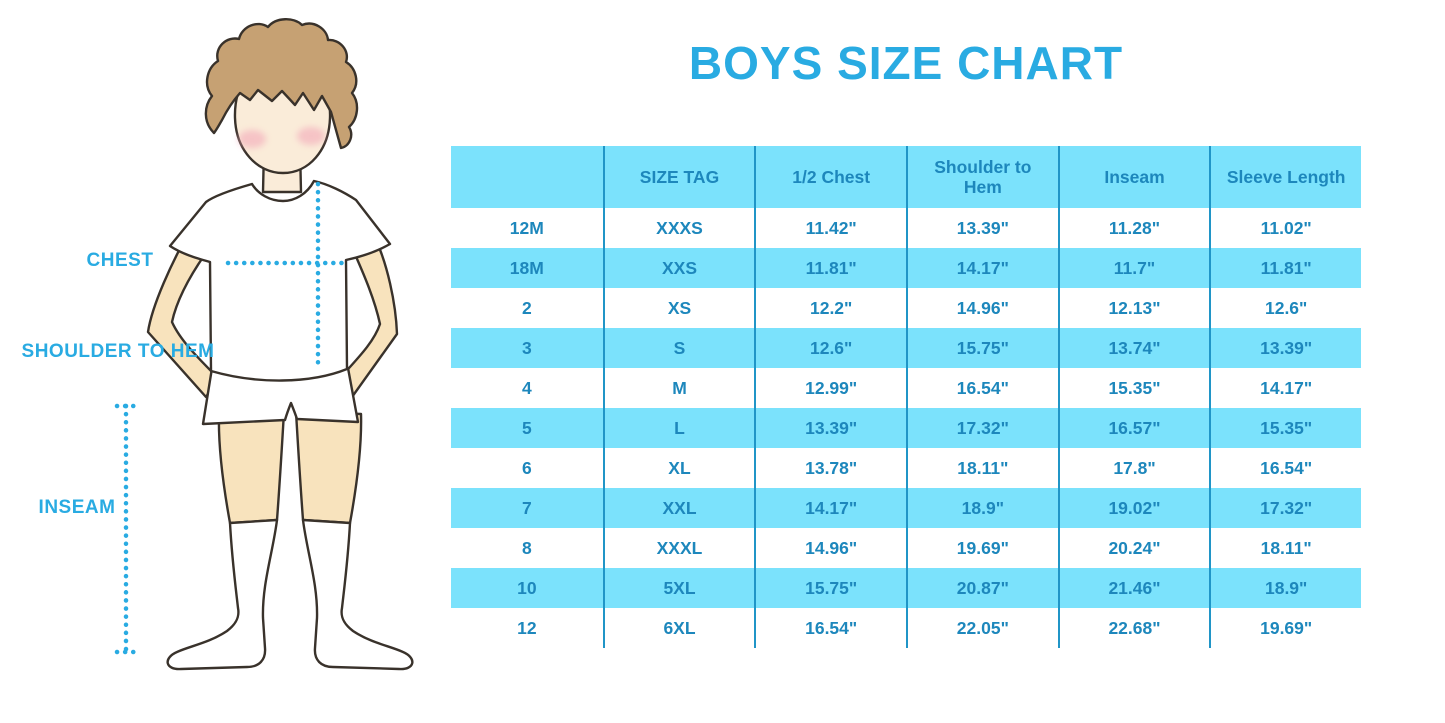  I want to click on table-row: 6 XL 13.78" 18.11" 17.8" 16.54", so click(906, 468).